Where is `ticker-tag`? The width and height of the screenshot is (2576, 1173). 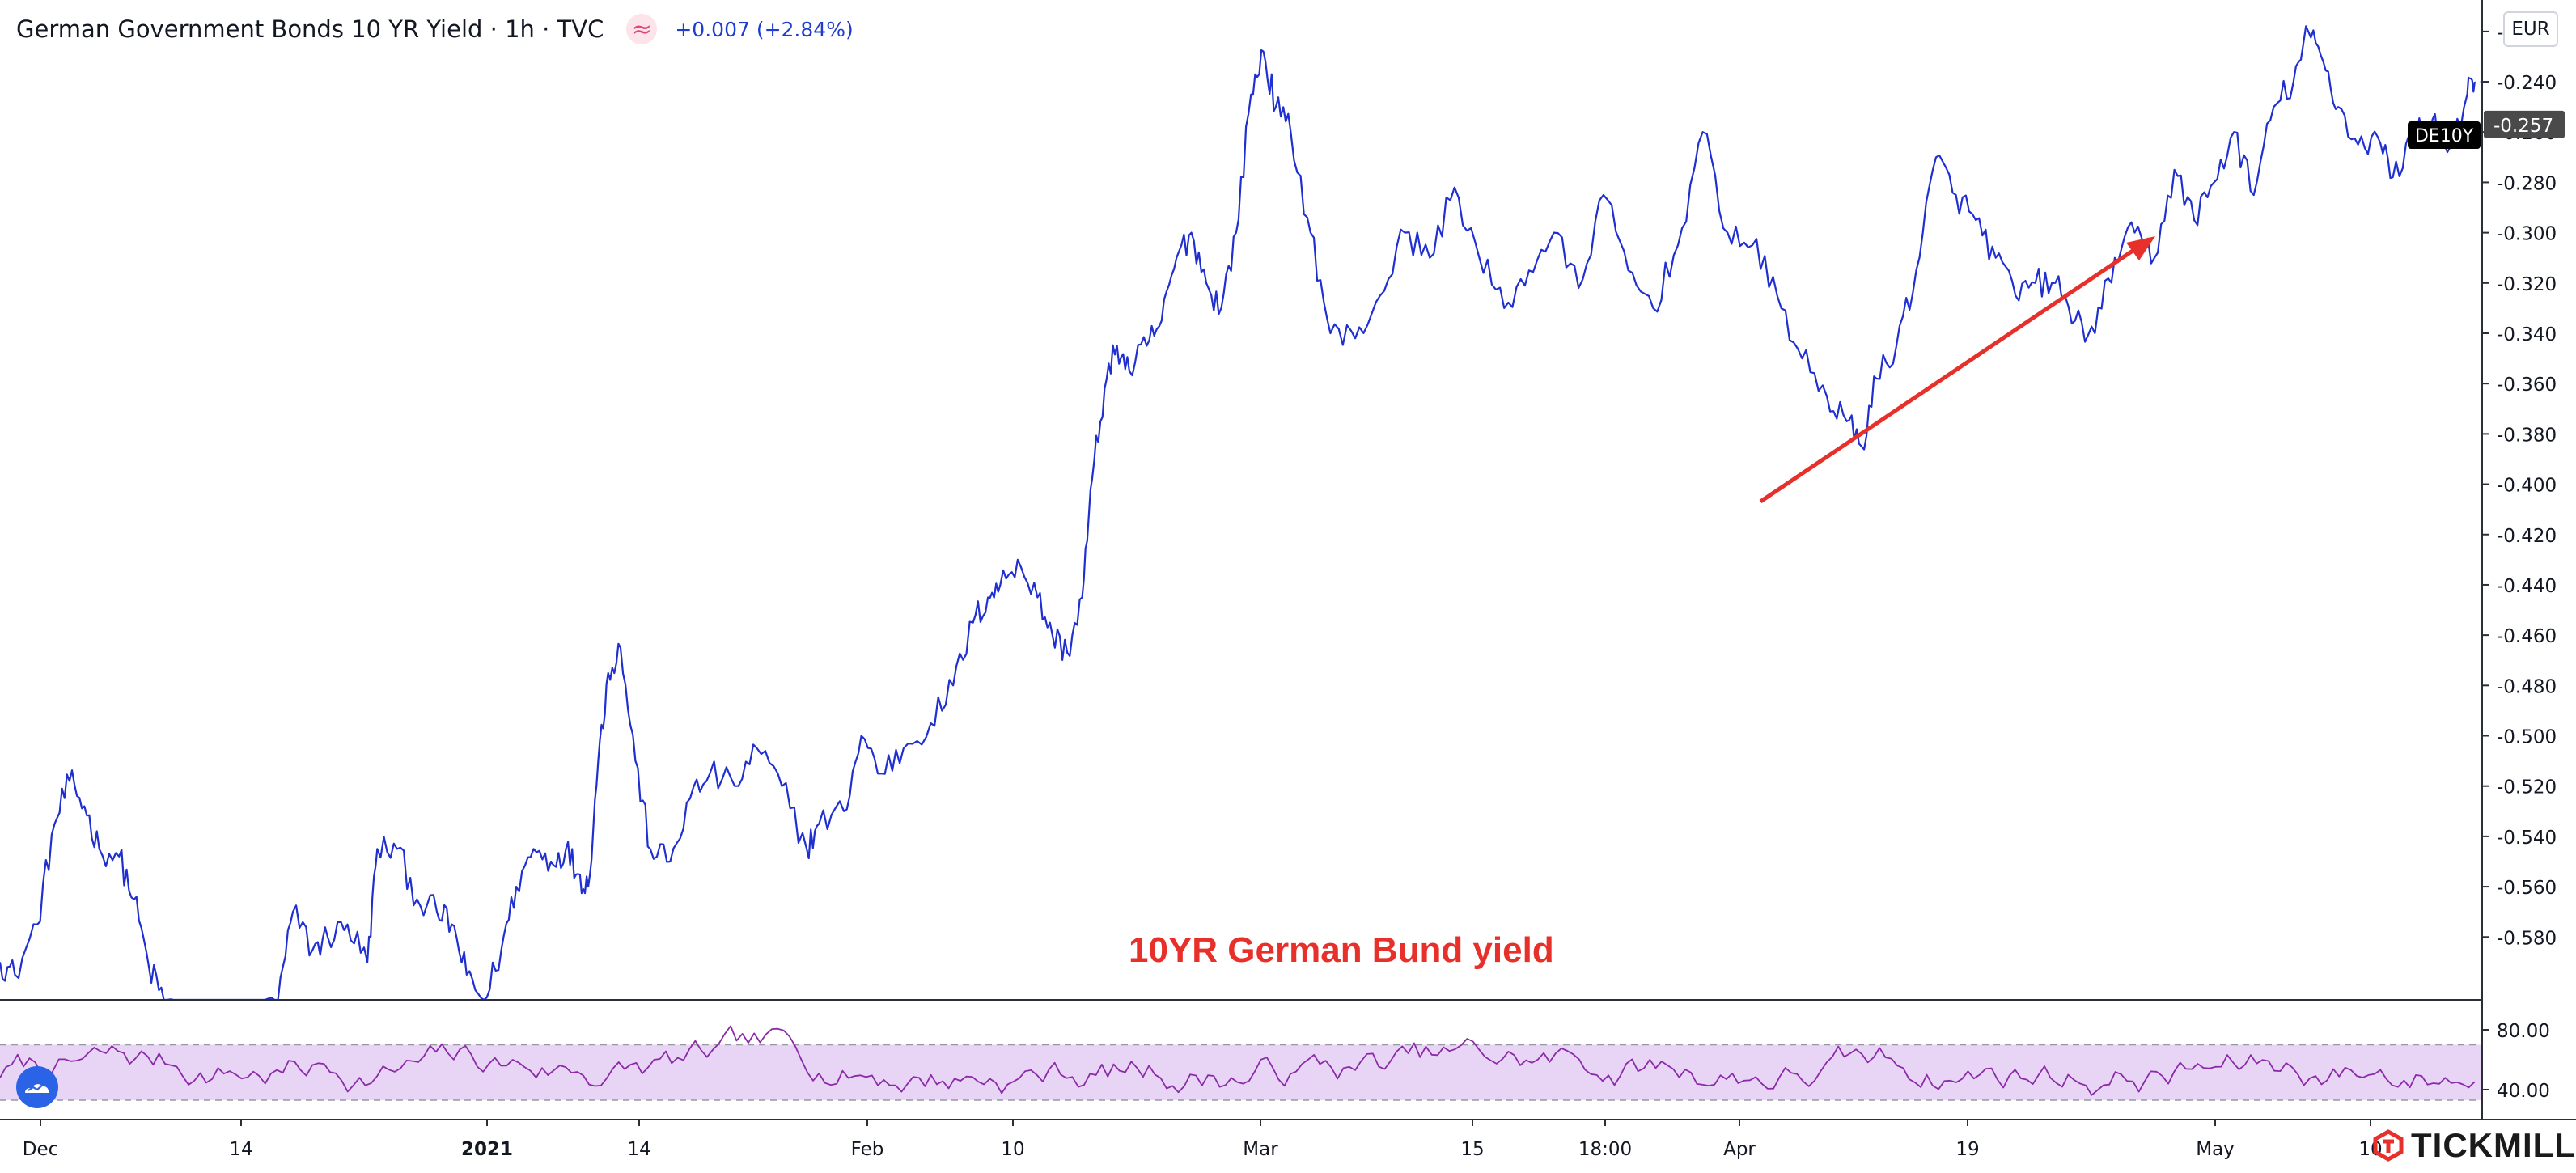 ticker-tag is located at coordinates (2444, 135).